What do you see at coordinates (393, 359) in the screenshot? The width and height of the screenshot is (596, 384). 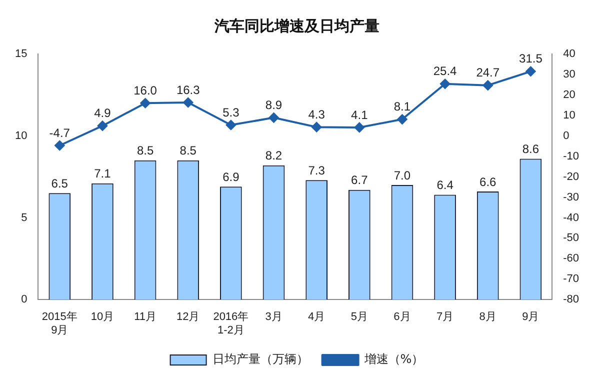 I see `legend-label: 增速（%）` at bounding box center [393, 359].